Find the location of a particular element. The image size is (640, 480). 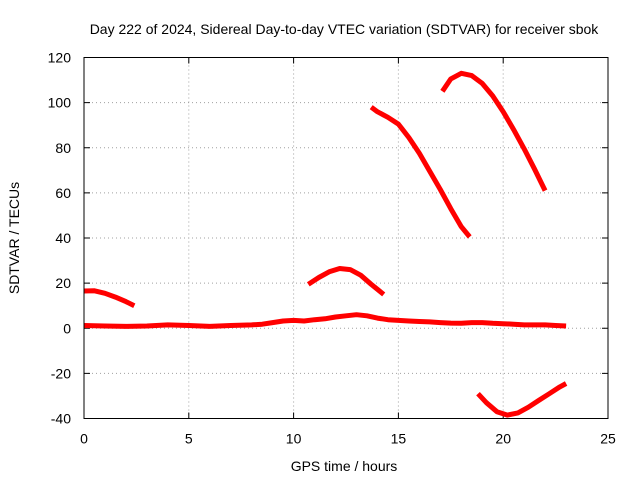

x-tick-label: 5 is located at coordinates (189, 439).